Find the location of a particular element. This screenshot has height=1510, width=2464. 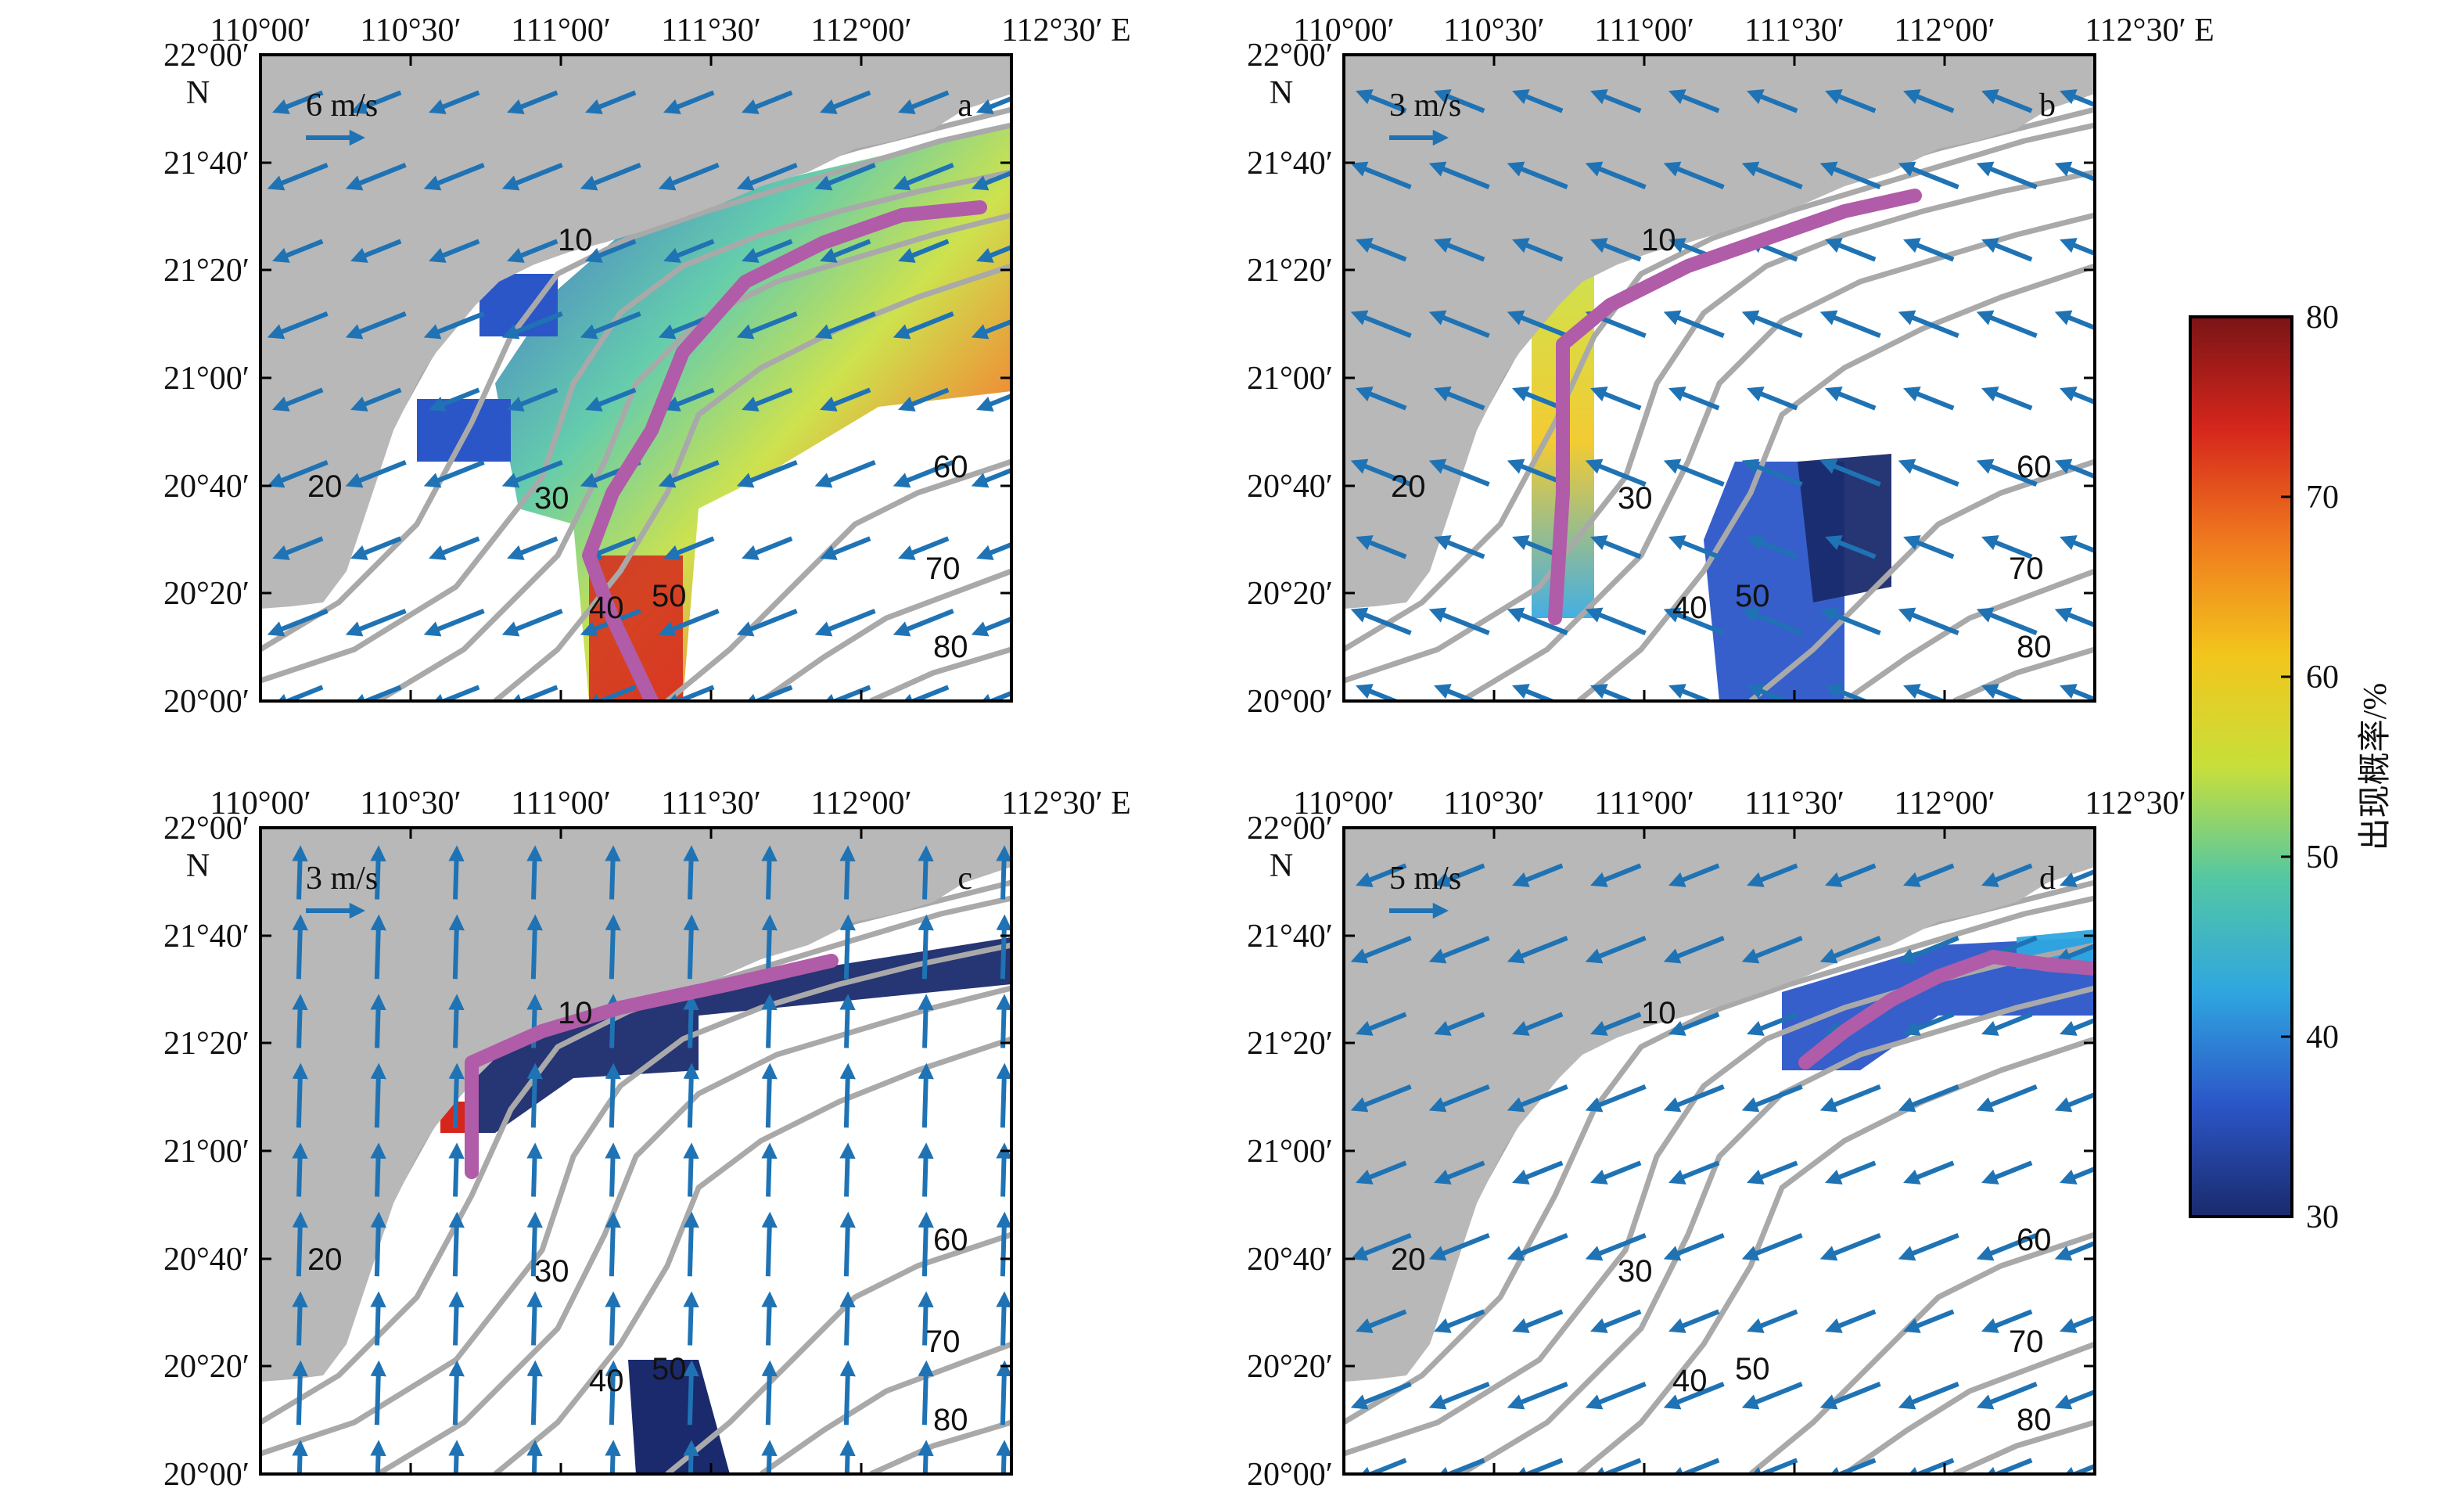

wind-vectors is located at coordinates (1722, 1169).